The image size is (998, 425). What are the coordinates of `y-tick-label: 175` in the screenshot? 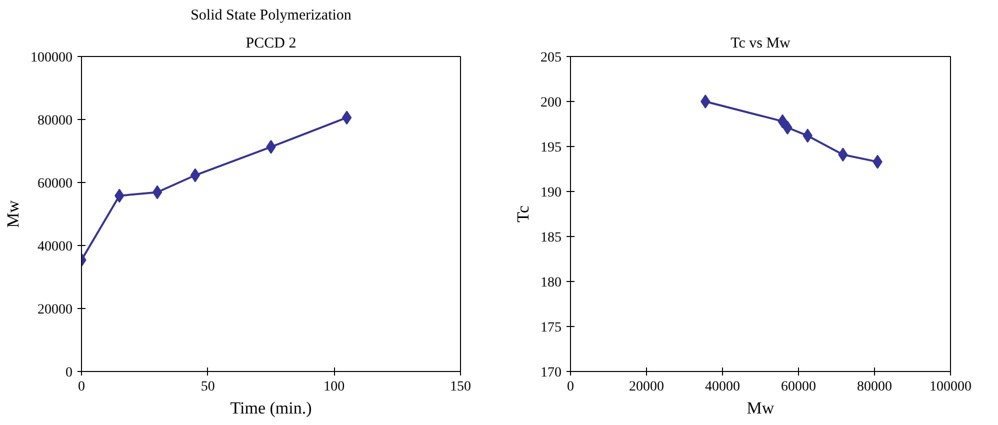 It's located at (551, 328).